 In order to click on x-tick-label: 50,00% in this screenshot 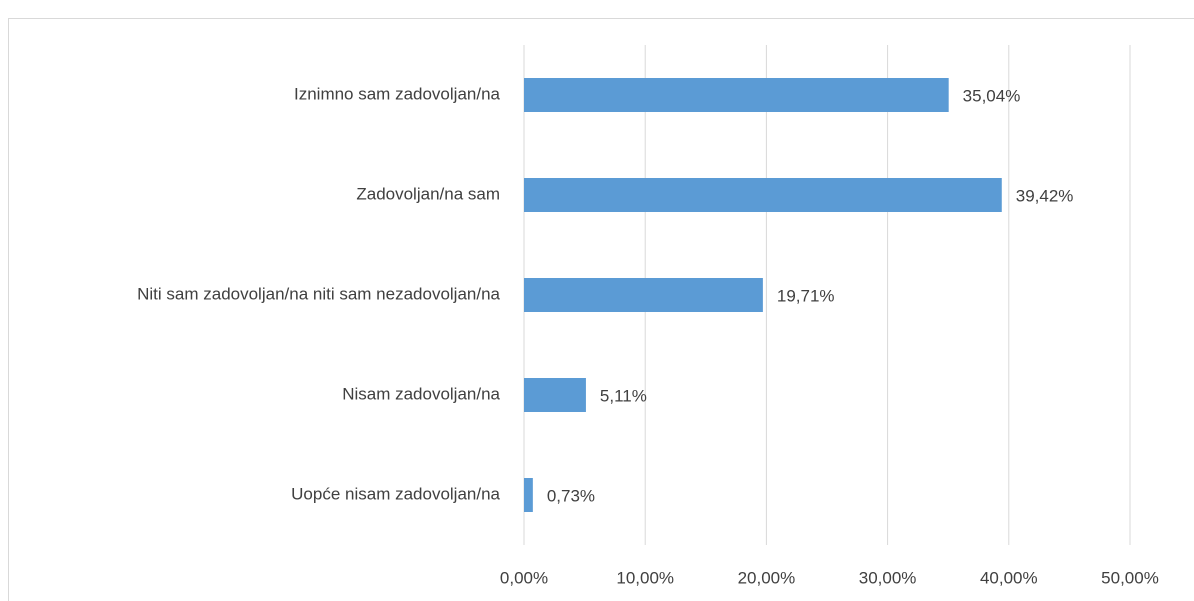, I will do `click(1130, 577)`.